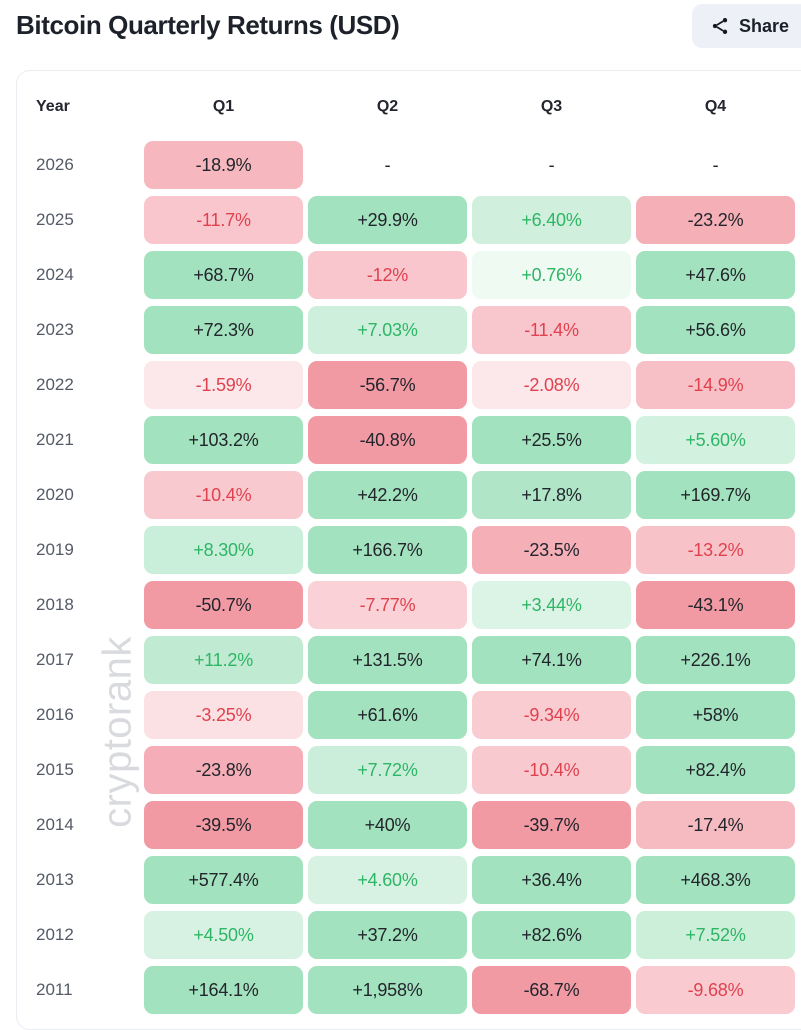 The height and width of the screenshot is (1030, 801). Describe the element at coordinates (55, 659) in the screenshot. I see `year-label: 2017` at that location.